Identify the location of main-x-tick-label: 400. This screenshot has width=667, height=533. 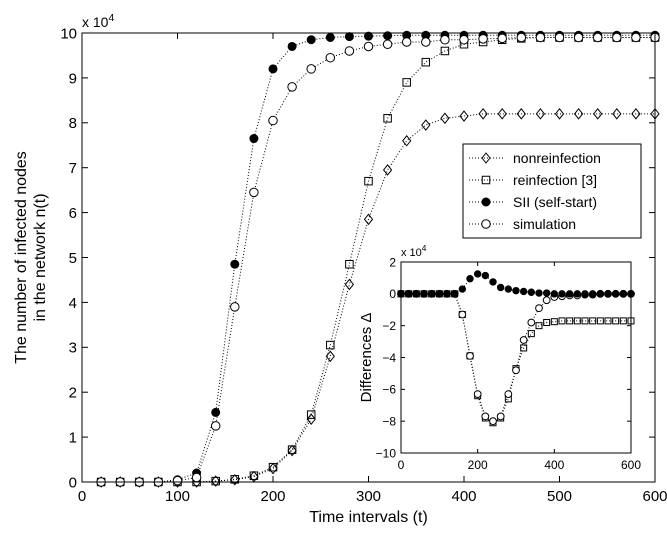
(463, 496).